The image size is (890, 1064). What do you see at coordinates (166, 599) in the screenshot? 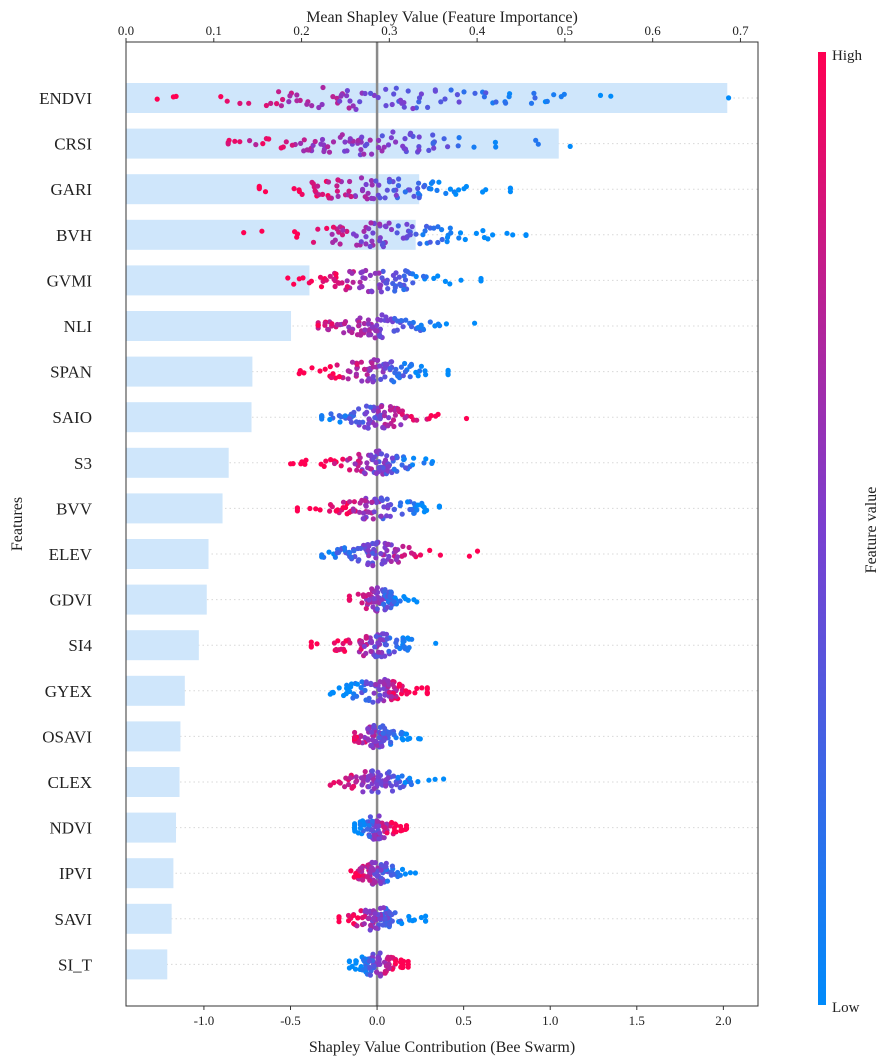
I see `importance-bar-gdvi` at bounding box center [166, 599].